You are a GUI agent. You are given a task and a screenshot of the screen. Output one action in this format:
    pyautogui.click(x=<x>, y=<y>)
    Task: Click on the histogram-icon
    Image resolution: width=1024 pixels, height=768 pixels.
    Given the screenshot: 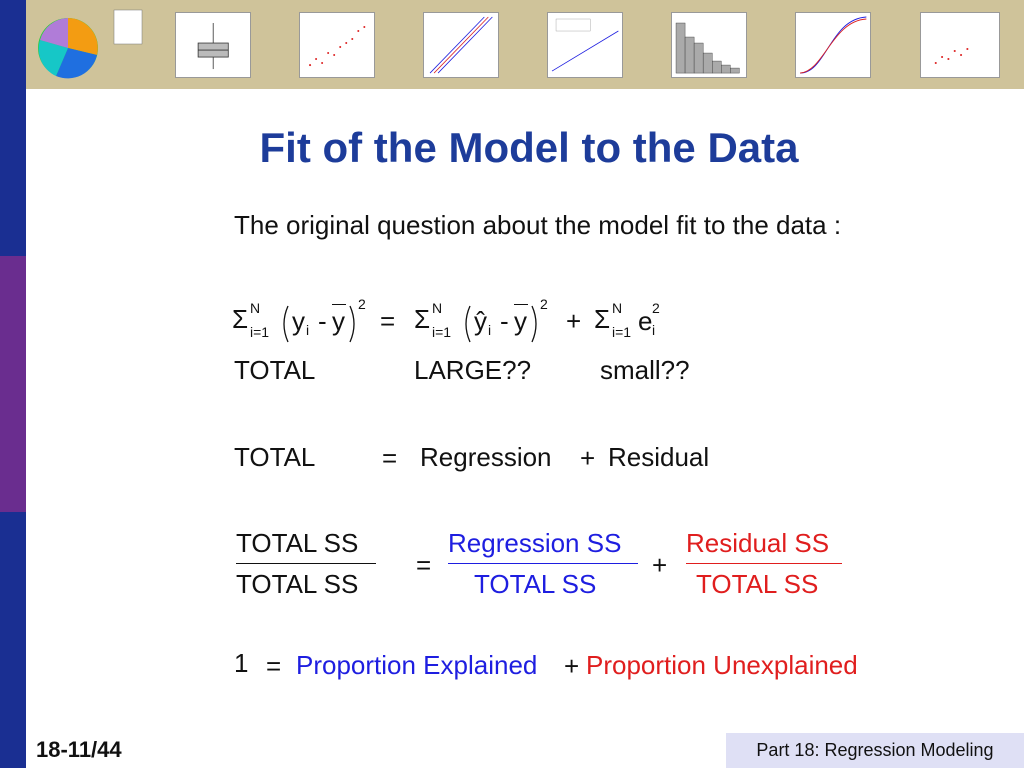 What is the action you would take?
    pyautogui.click(x=707, y=47)
    